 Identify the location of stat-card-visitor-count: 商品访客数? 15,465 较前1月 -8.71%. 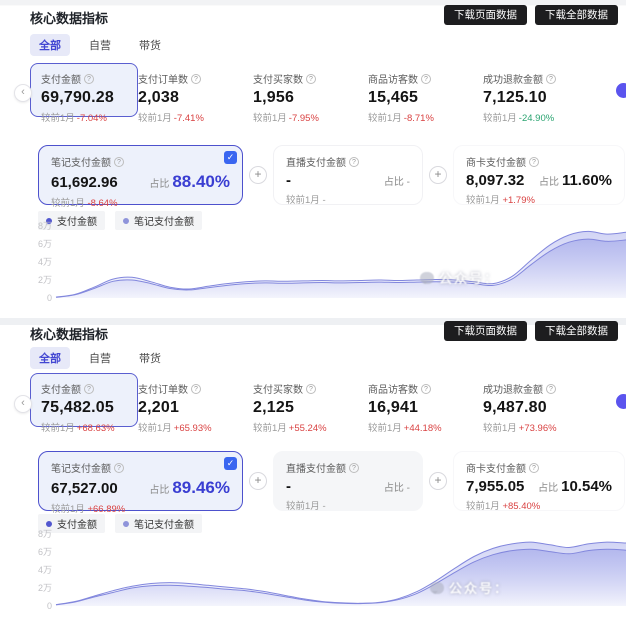
(425, 93).